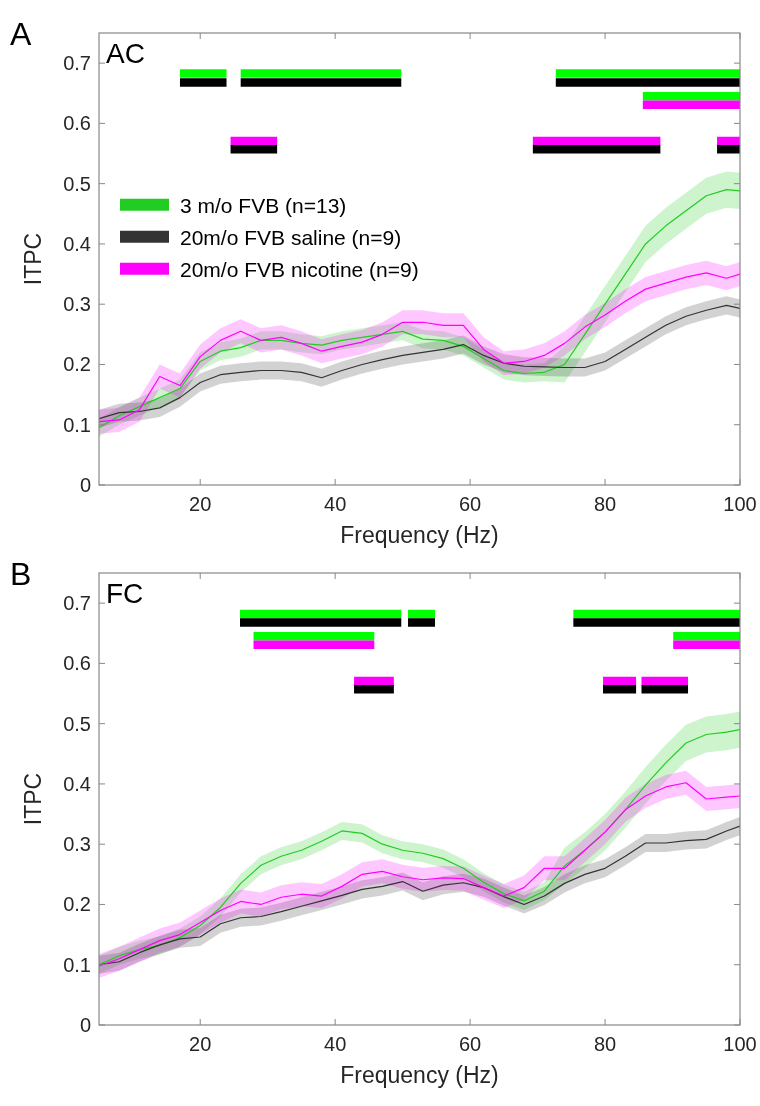  What do you see at coordinates (125, 593) in the screenshot?
I see `chart-title: FC` at bounding box center [125, 593].